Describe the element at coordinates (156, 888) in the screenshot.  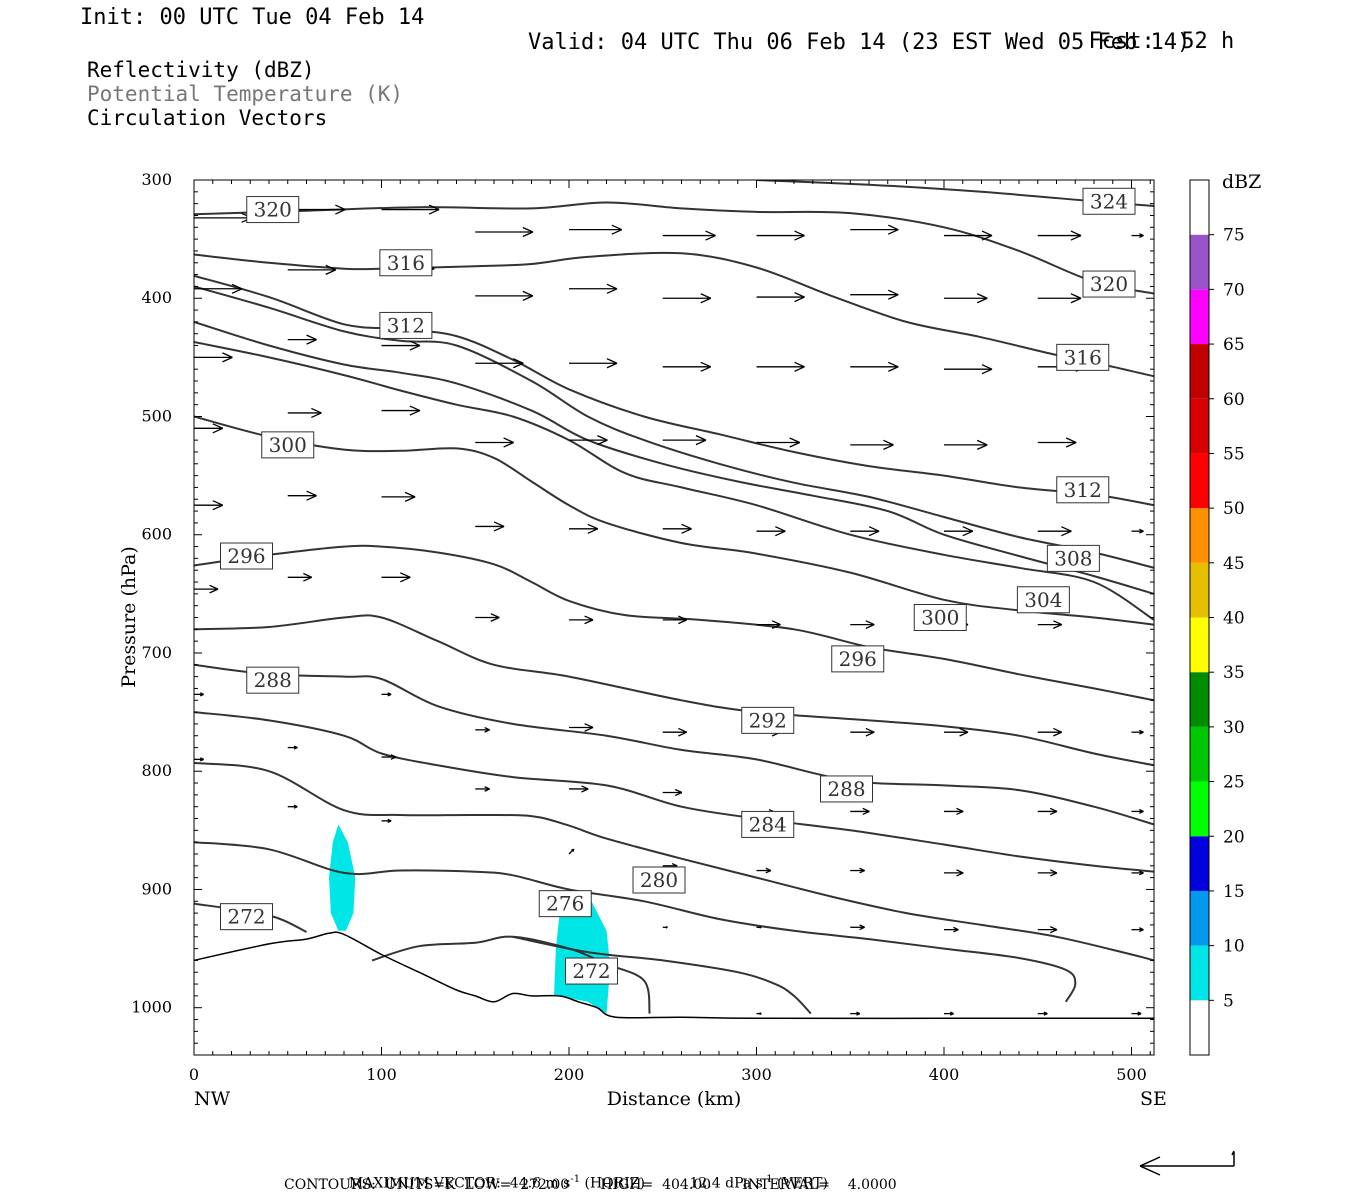
I see `y-tick-label: 900` at that location.